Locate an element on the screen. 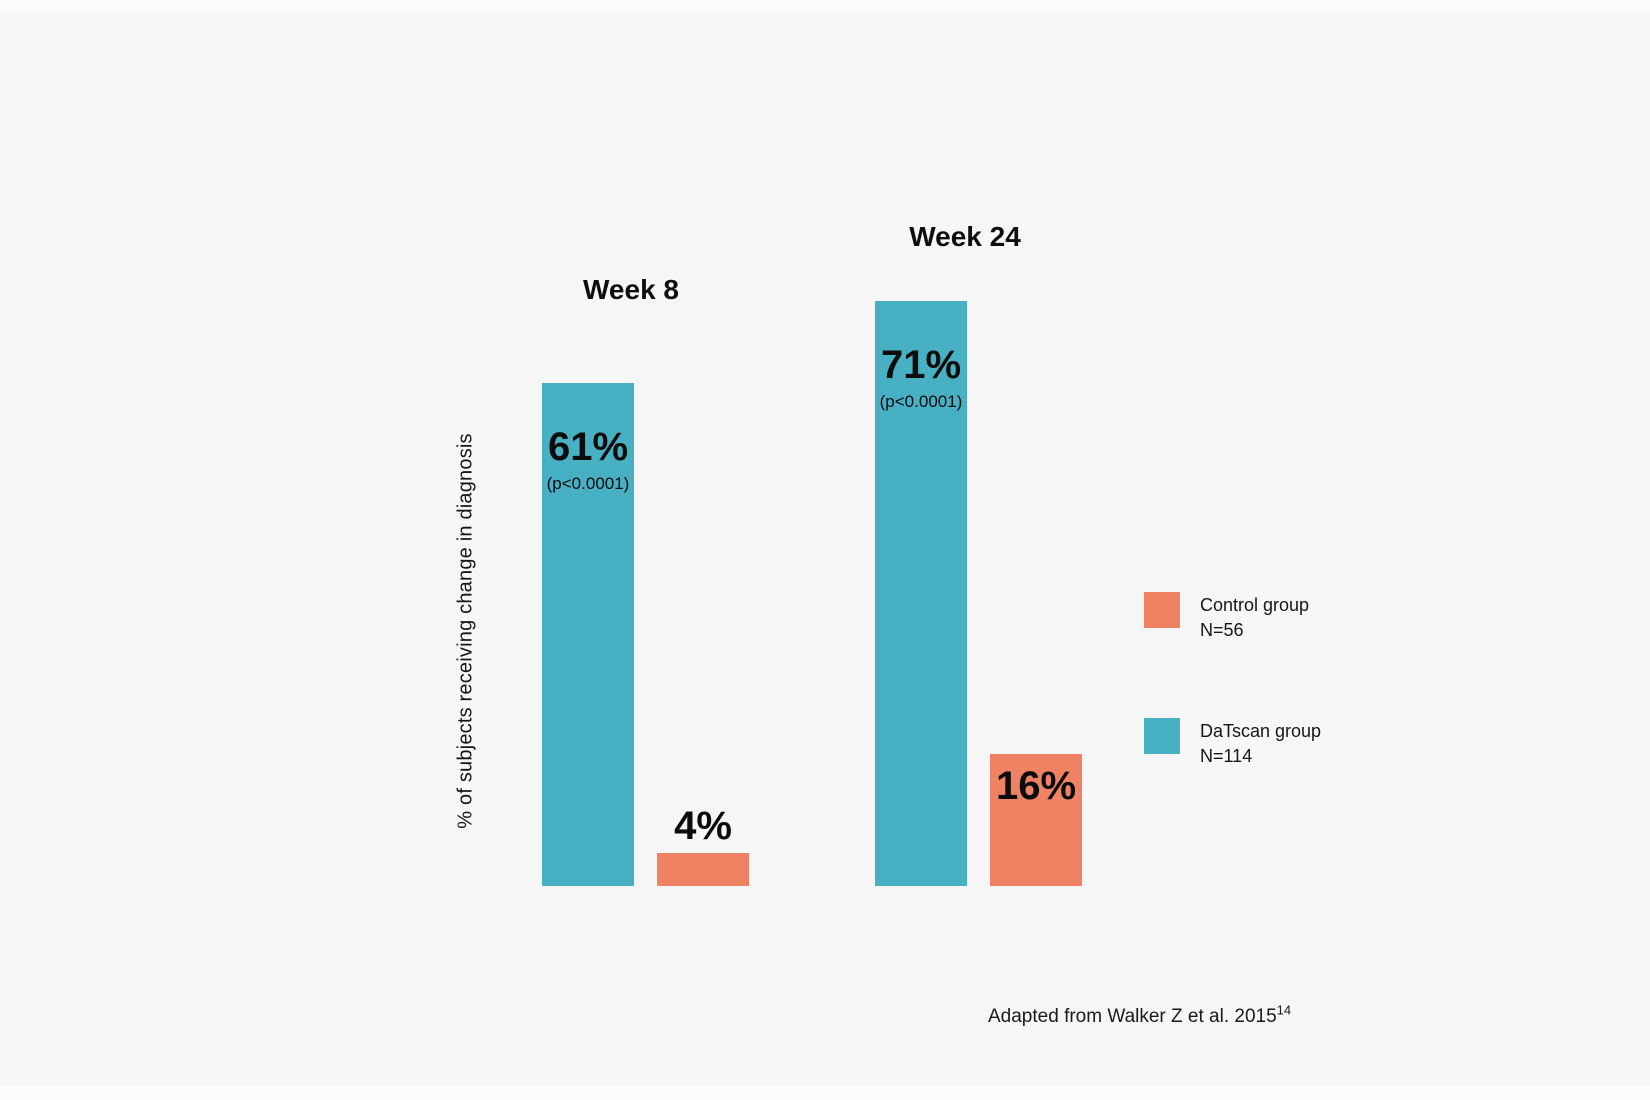 The image size is (1650, 1100). bar-week24-datscan-group: 71% (p<0.0001) is located at coordinates (921, 593).